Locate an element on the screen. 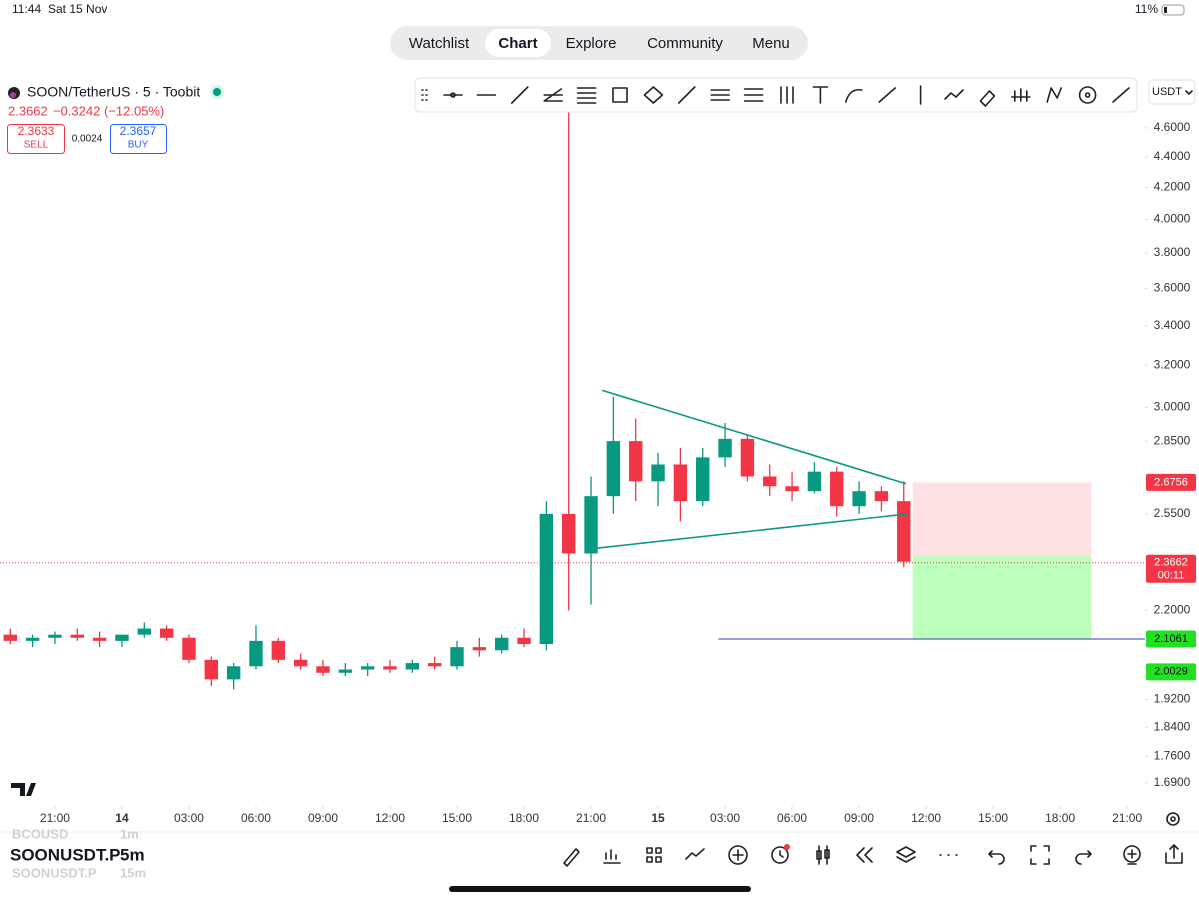 The width and height of the screenshot is (1199, 899). y-tick-label: 4.2000 is located at coordinates (1172, 187).